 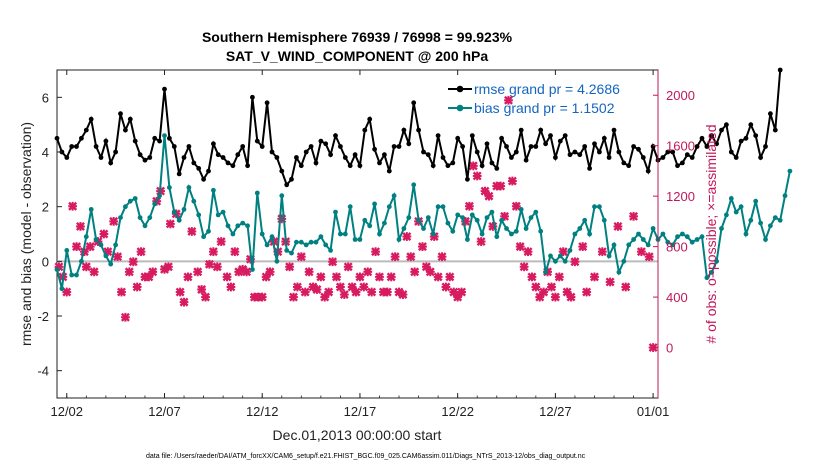 I want to click on y2-tick-label-0: 2000, so click(x=680, y=95).